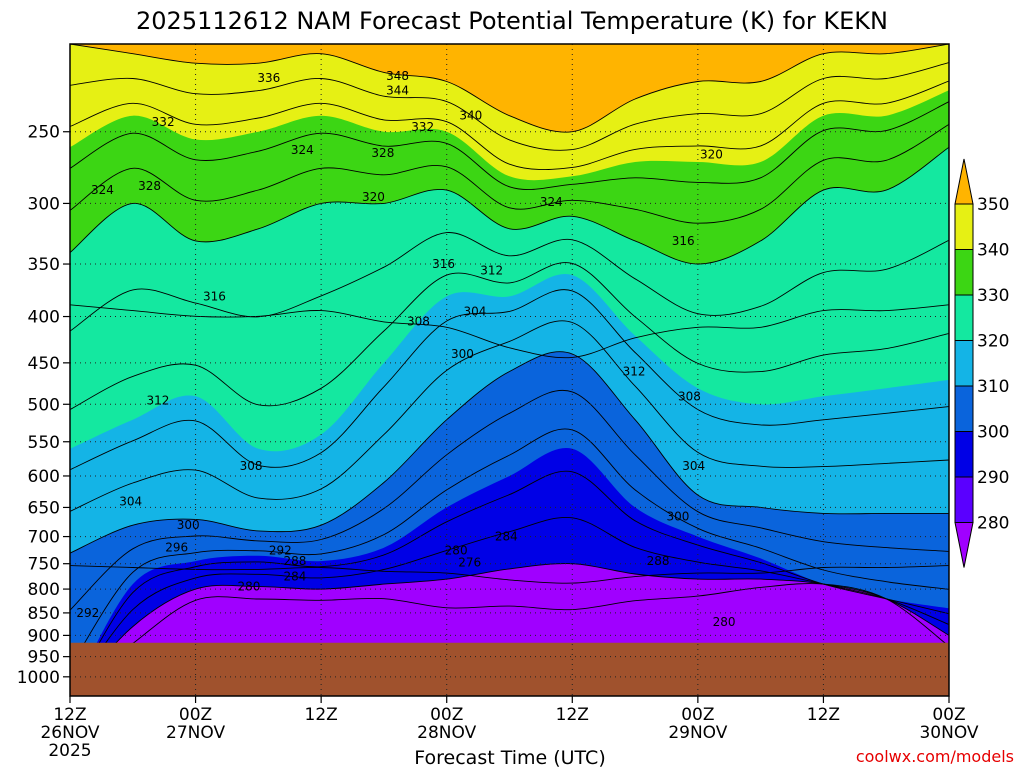 This screenshot has width=1024, height=768. What do you see at coordinates (44, 265) in the screenshot?
I see `y-tick-label: 350` at bounding box center [44, 265].